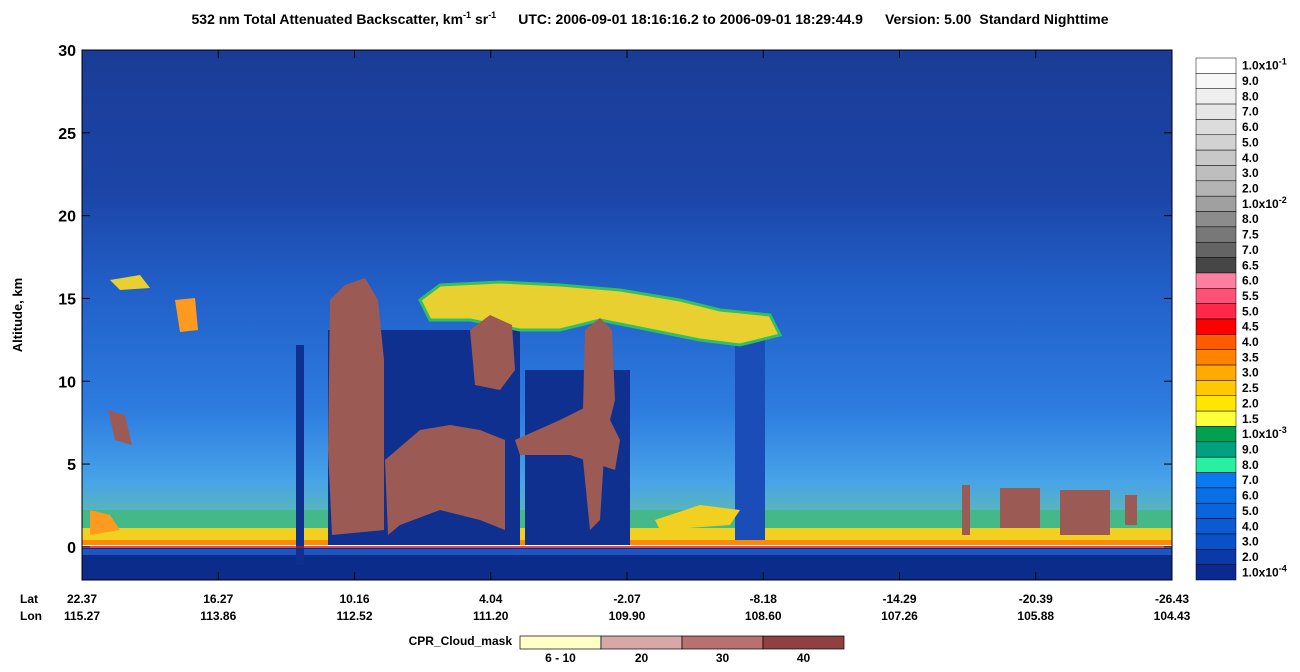  Describe the element at coordinates (328, 19) in the screenshot. I see `title-main: 532 nm Total Attenuated Backscatter, km` at that location.